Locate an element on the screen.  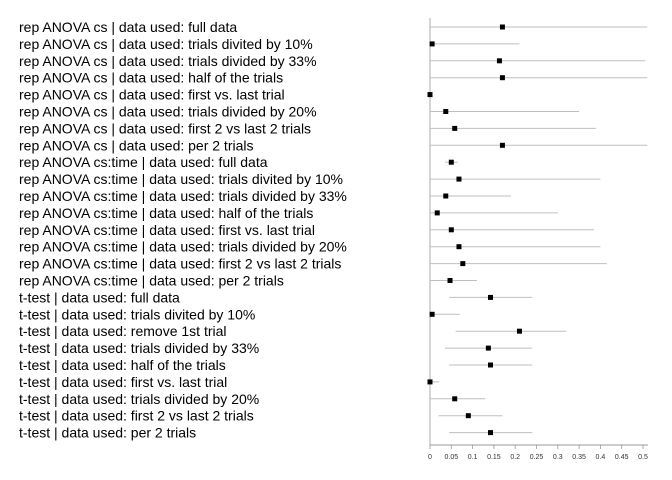
x-axis-ticks: 0 0.05 0.1 0.15 0.2 0.25 0.3 0.35 0.4 0.45 0.5 is located at coordinates (538, 453).